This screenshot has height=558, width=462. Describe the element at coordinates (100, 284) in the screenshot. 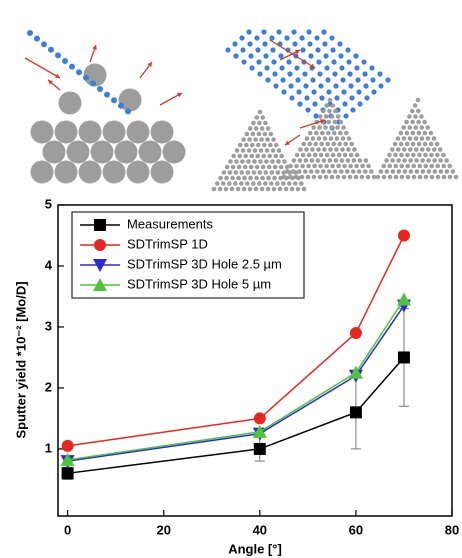

I see `legend-marker` at that location.